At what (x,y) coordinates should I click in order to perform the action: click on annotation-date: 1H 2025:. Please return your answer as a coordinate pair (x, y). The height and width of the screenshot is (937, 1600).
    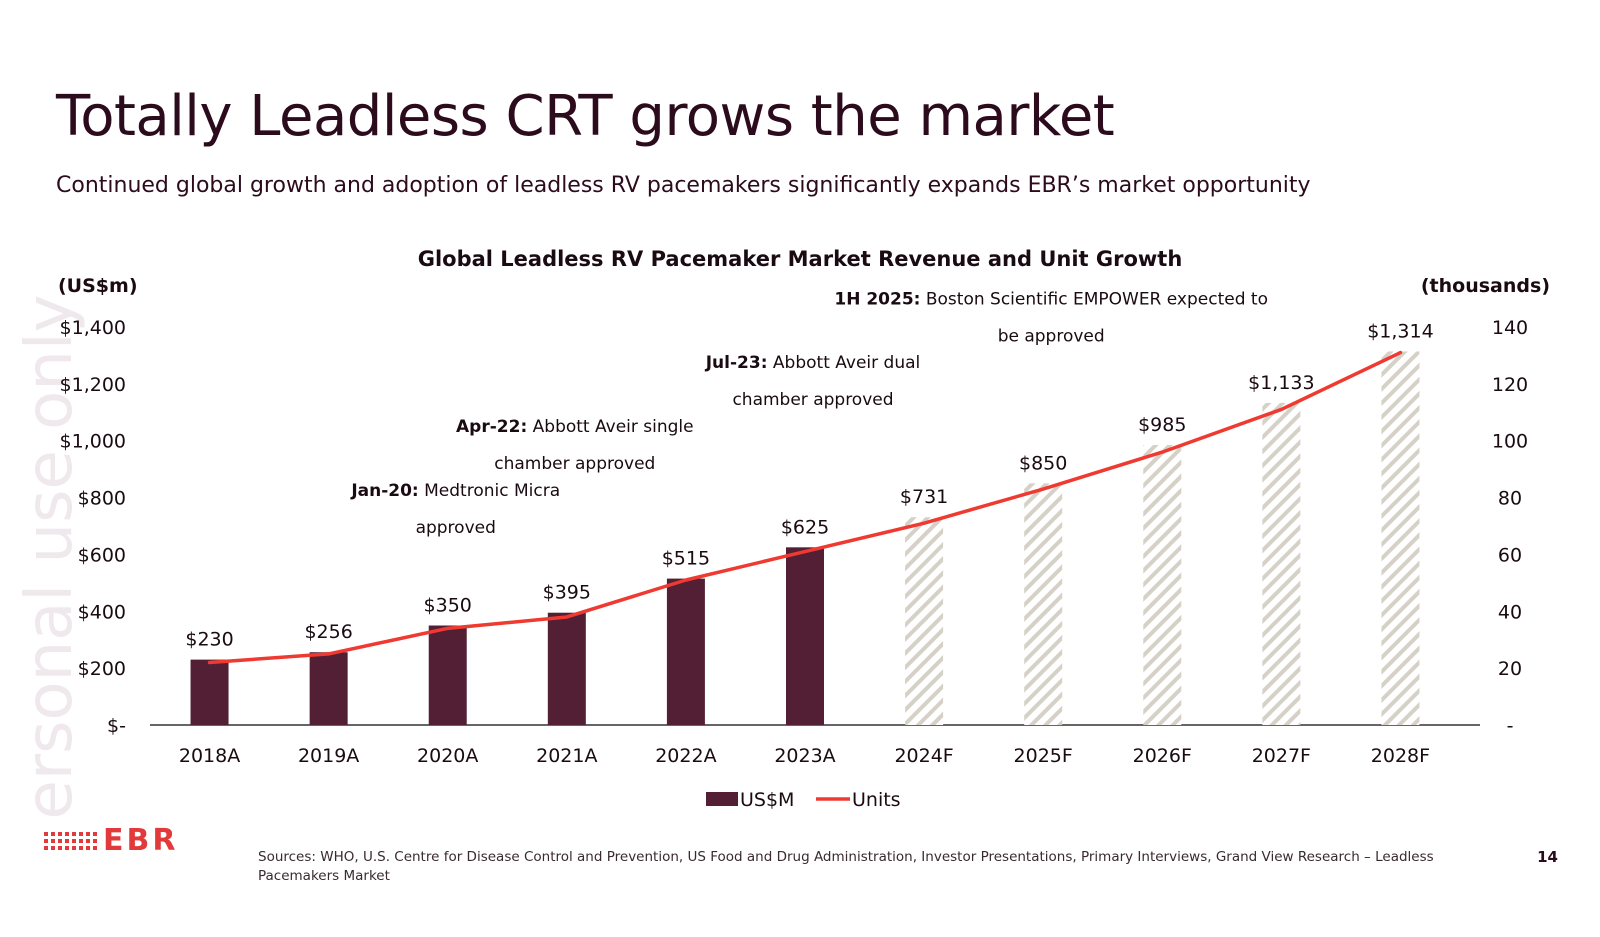
    Looking at the image, I should click on (877, 299).